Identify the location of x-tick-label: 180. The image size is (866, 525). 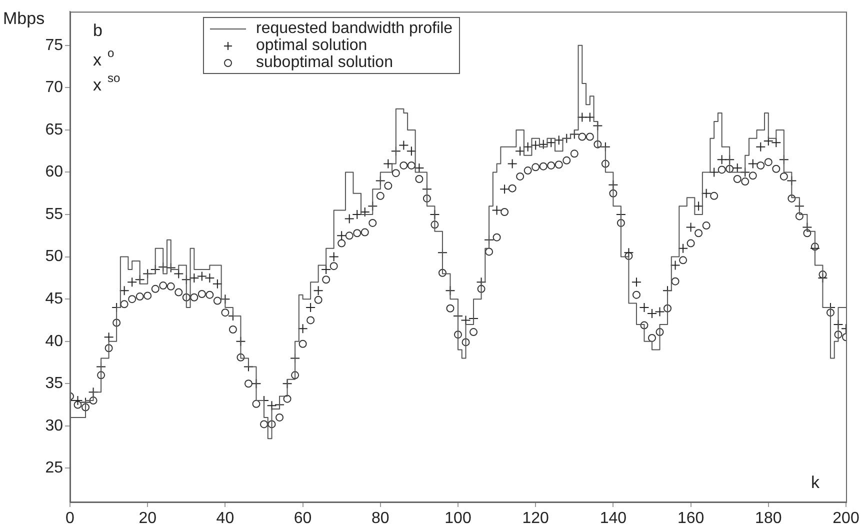
(768, 517).